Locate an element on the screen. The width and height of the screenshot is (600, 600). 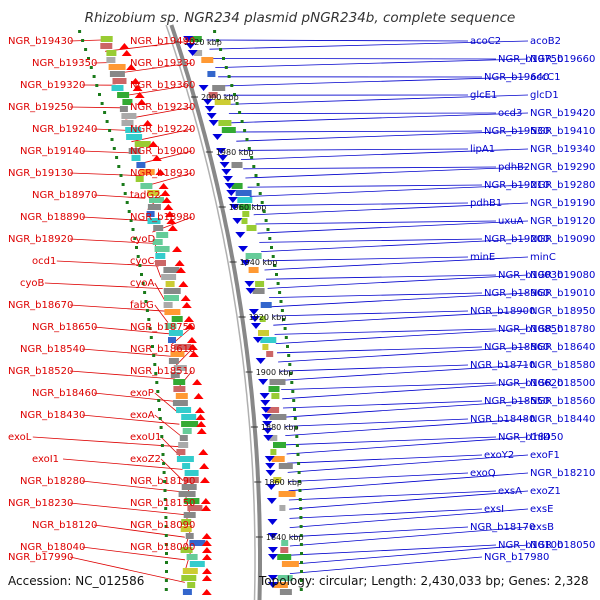
right-gene-label: NGR_b18850 is located at coordinates (530, 329).